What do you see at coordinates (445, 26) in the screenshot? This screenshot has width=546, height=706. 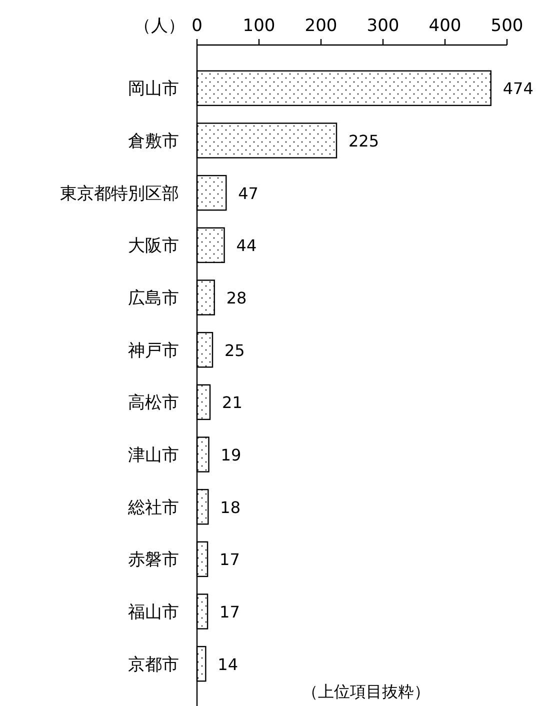 I see `x-tick-label: 400` at bounding box center [445, 26].